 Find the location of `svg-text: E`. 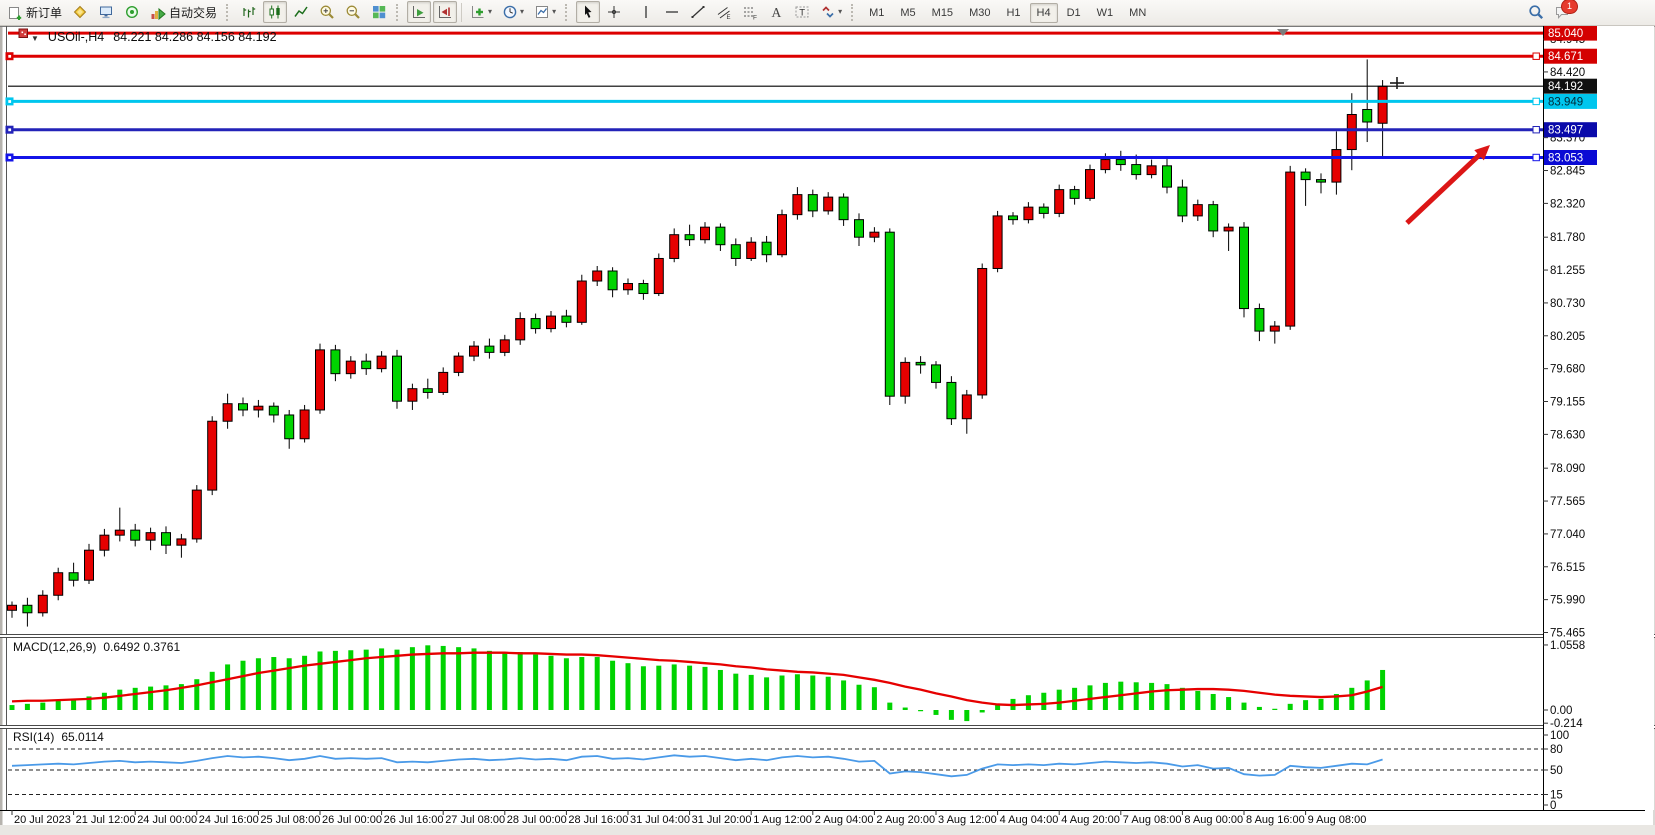

svg-text: E is located at coordinates (729, 17).